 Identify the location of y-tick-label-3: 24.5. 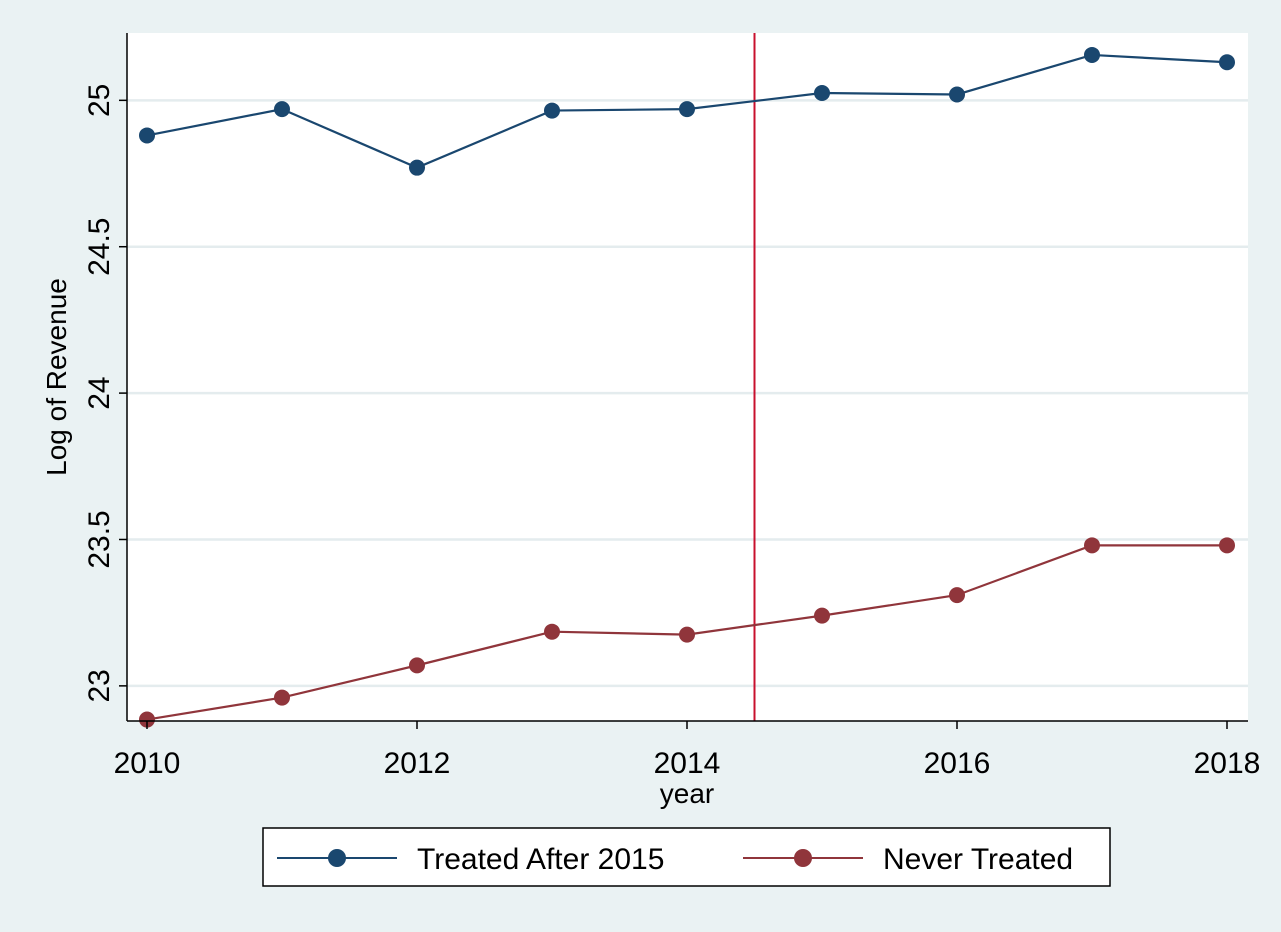
(99, 247).